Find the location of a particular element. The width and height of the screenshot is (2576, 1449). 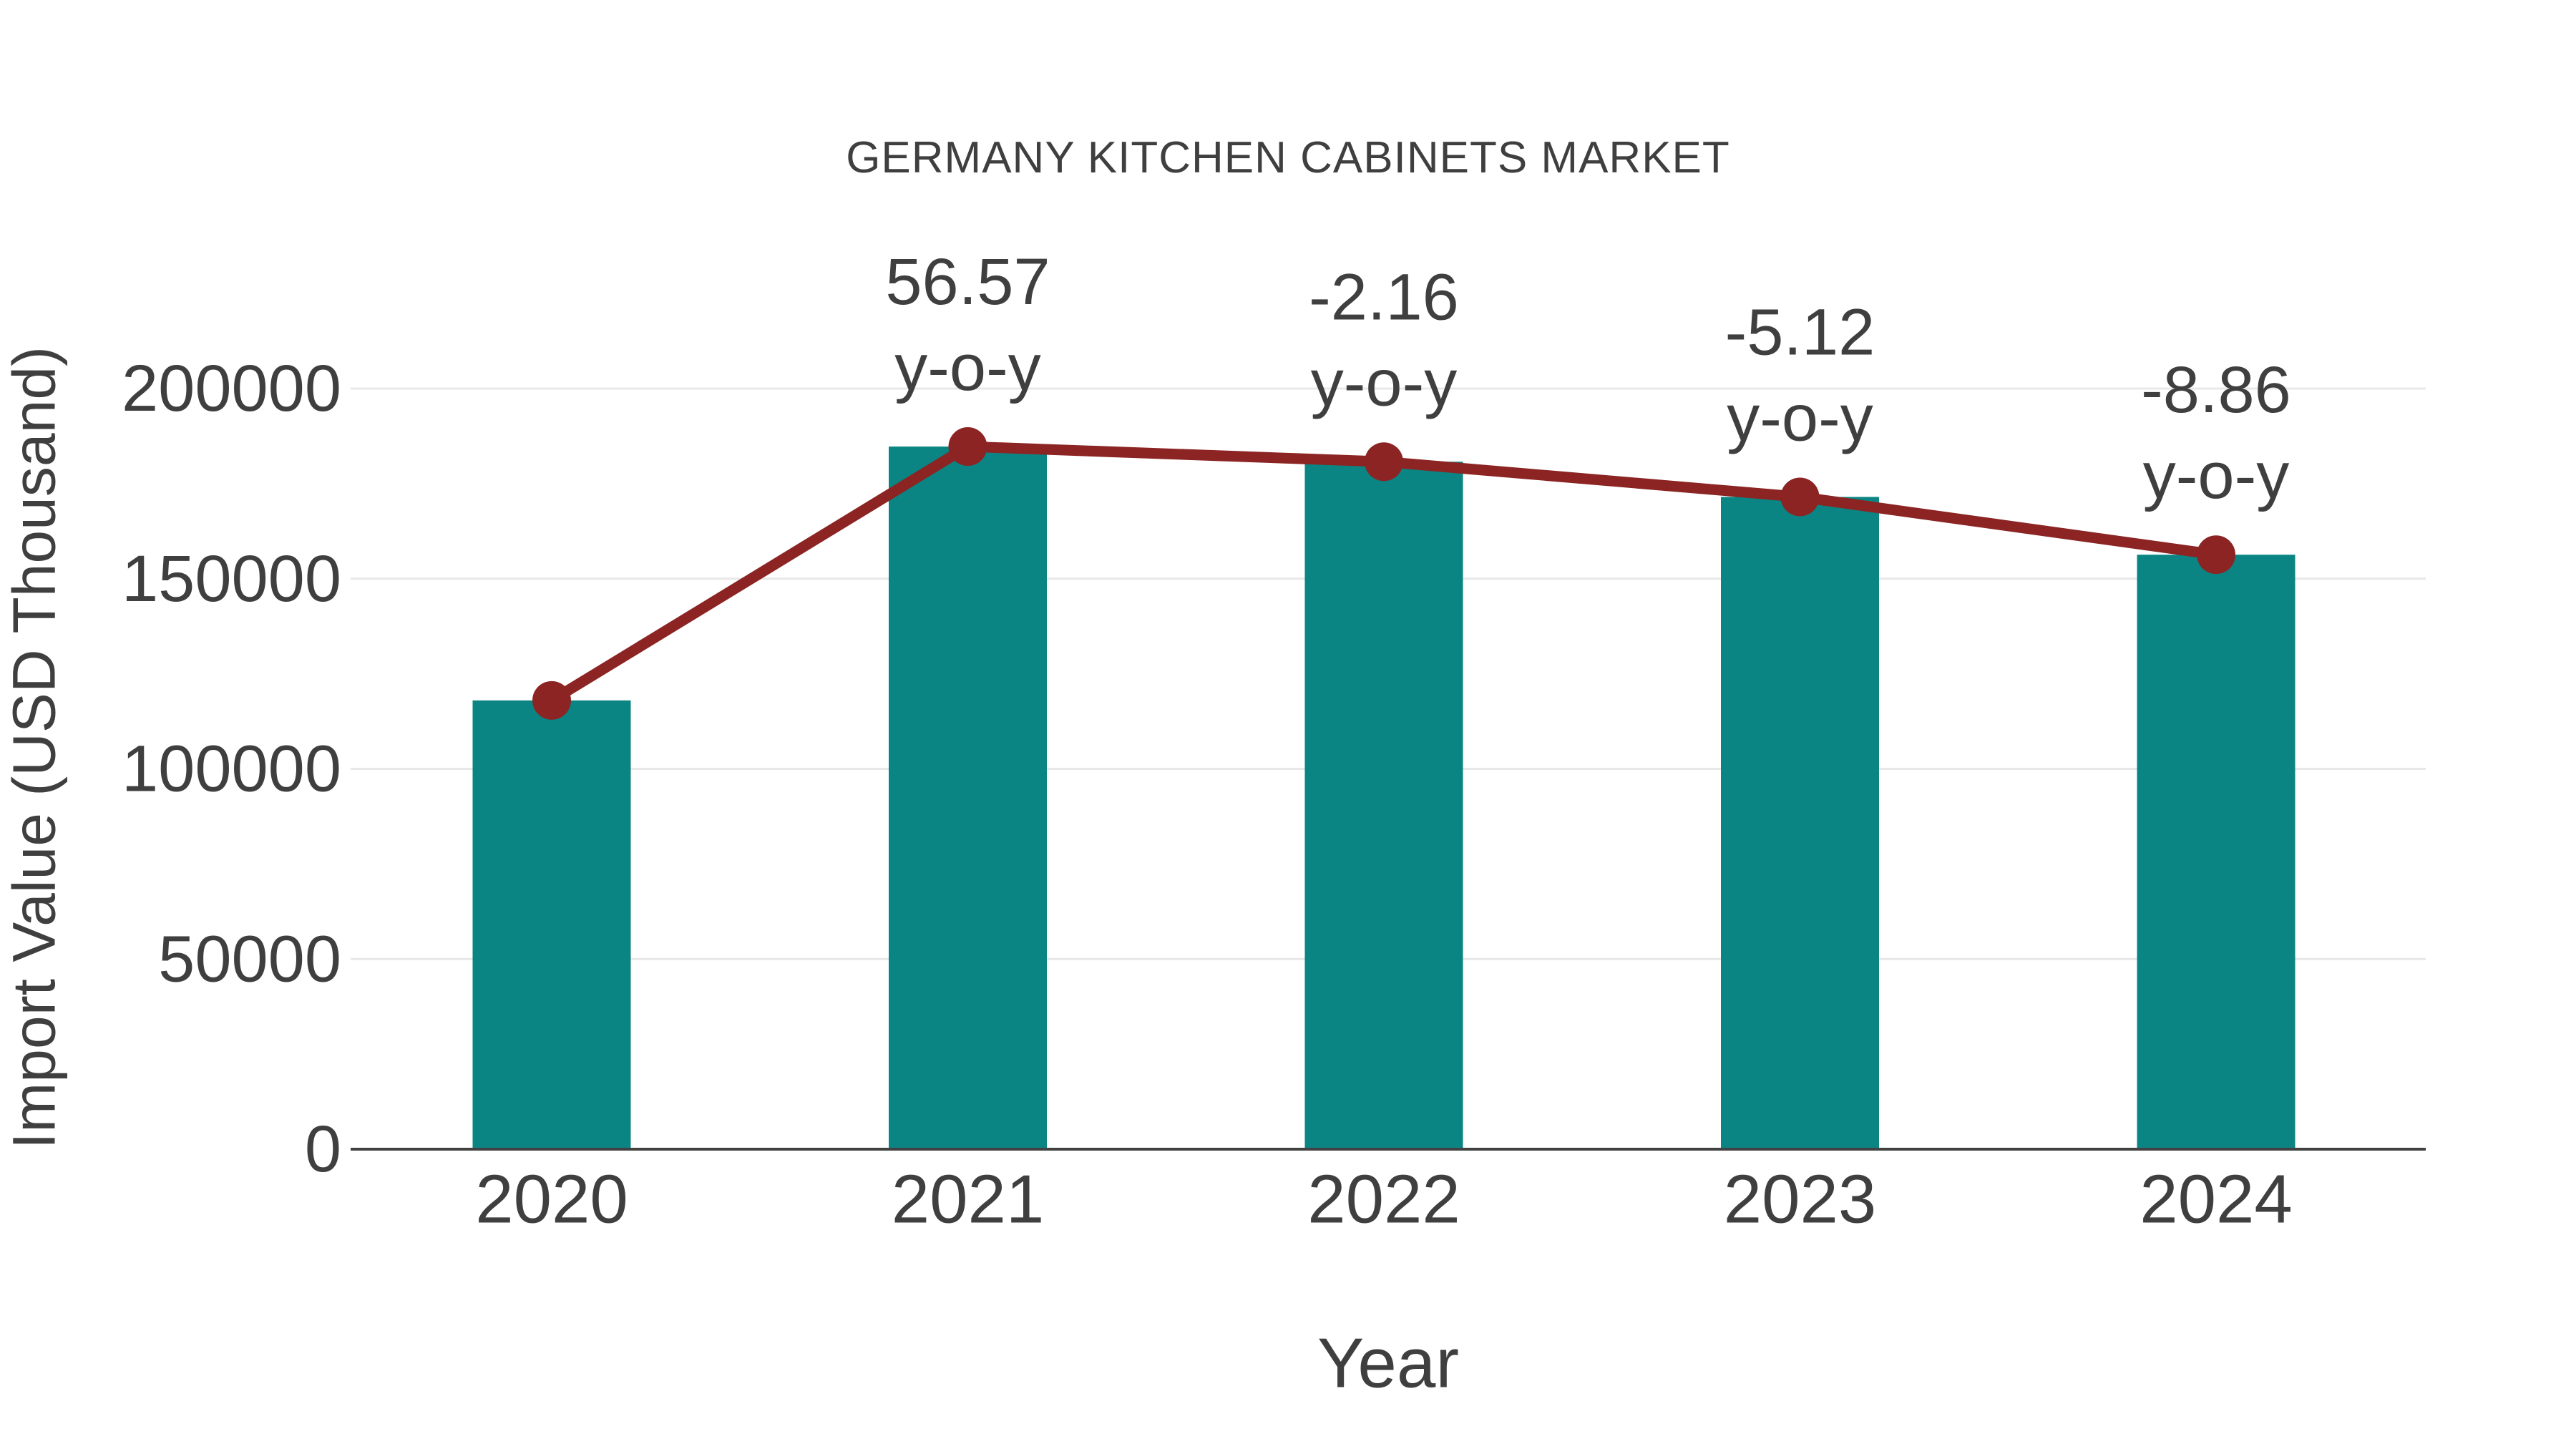

bar-2024 is located at coordinates (2216, 852).